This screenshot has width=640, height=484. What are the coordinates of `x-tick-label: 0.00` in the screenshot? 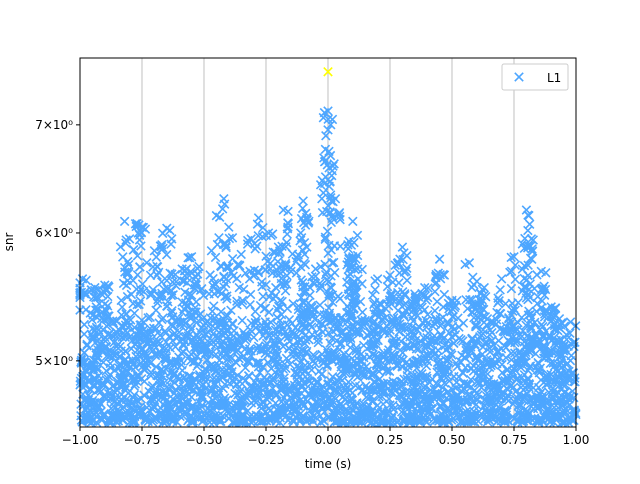 It's located at (328, 440).